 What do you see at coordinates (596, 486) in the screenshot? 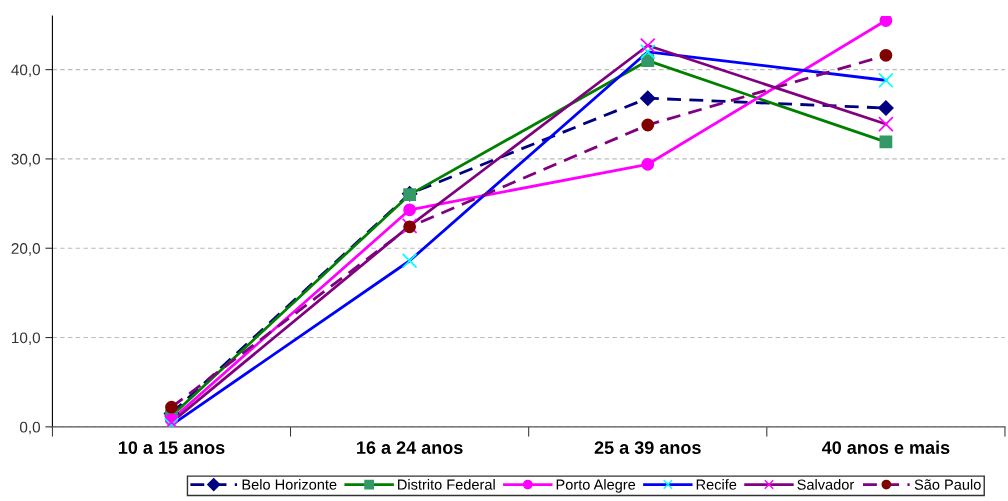
I see `legend-label: Porto Alegre` at bounding box center [596, 486].